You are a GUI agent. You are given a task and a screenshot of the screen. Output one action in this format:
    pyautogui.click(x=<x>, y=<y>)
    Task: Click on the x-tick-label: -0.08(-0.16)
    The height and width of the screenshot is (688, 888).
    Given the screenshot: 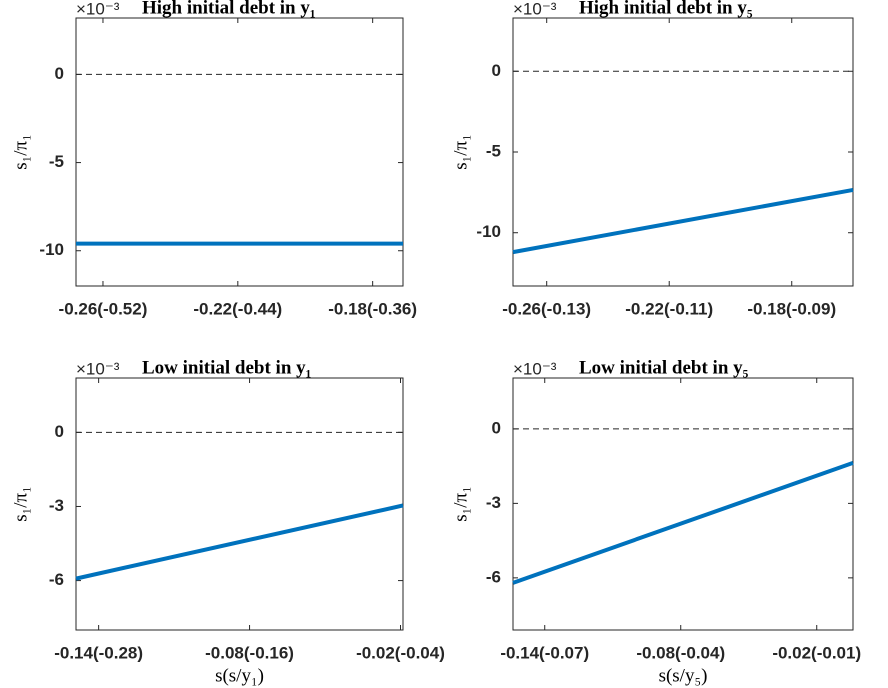 What is the action you would take?
    pyautogui.click(x=249, y=652)
    